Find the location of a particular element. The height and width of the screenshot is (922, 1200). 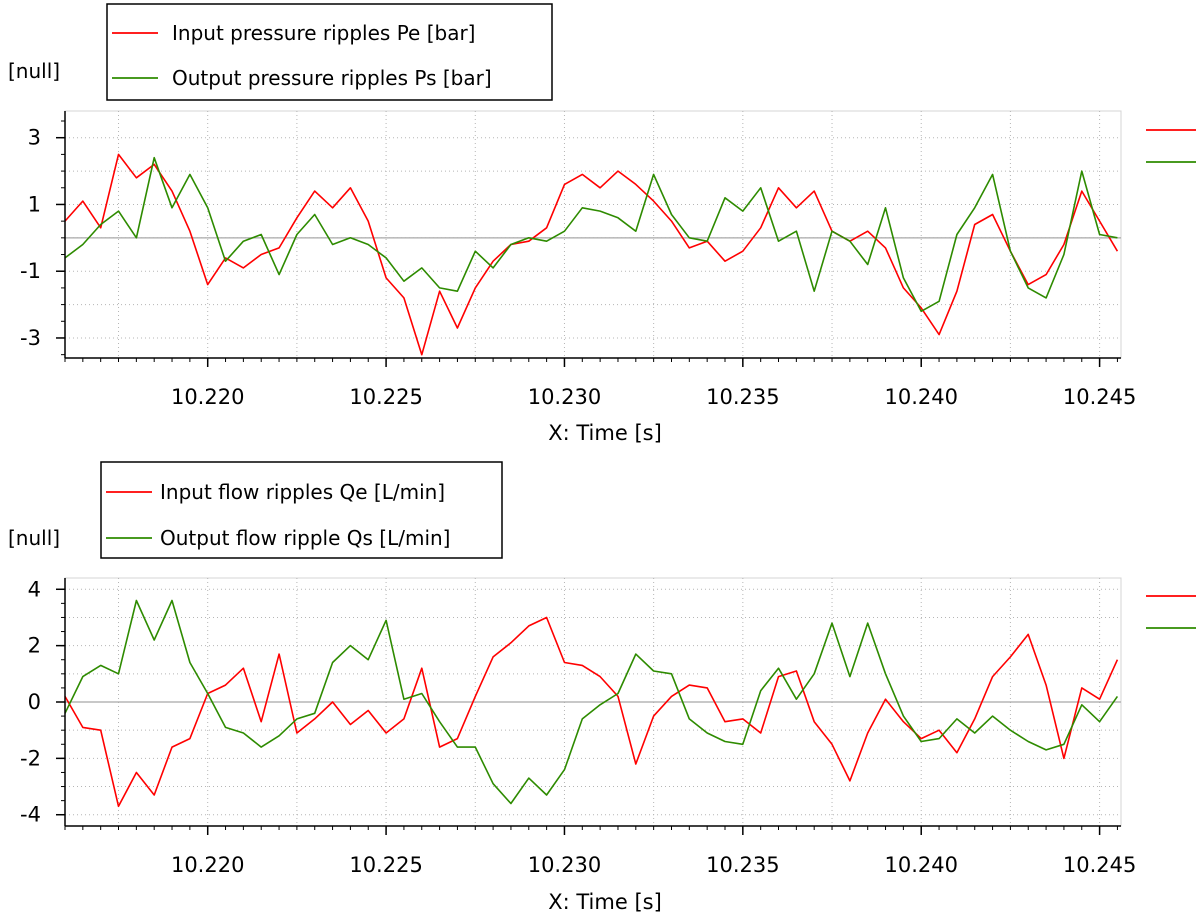

legend-label-1: Input flow ripples Qe [L/min] is located at coordinates (302, 492).